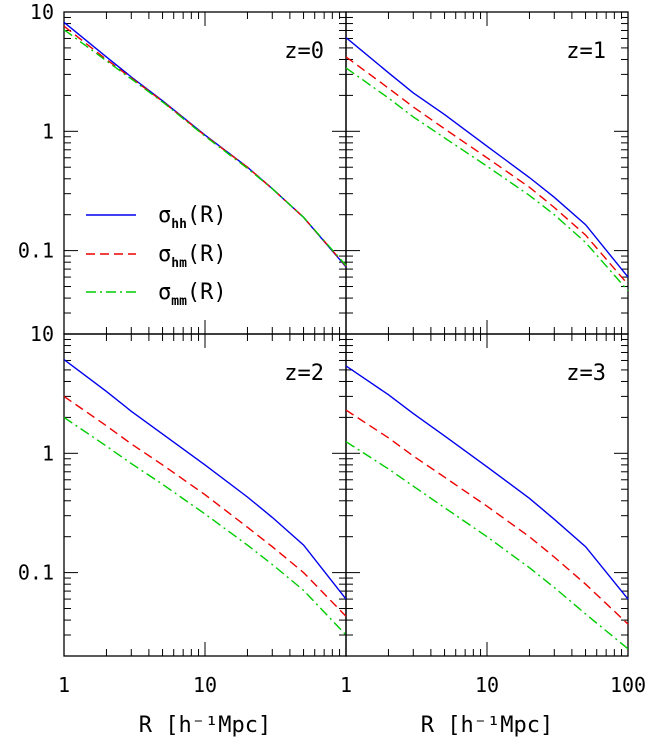 Image resolution: width=654 pixels, height=749 pixels. I want to click on legend: σhh(R)σhm(R)σmm(R), so click(156, 256).